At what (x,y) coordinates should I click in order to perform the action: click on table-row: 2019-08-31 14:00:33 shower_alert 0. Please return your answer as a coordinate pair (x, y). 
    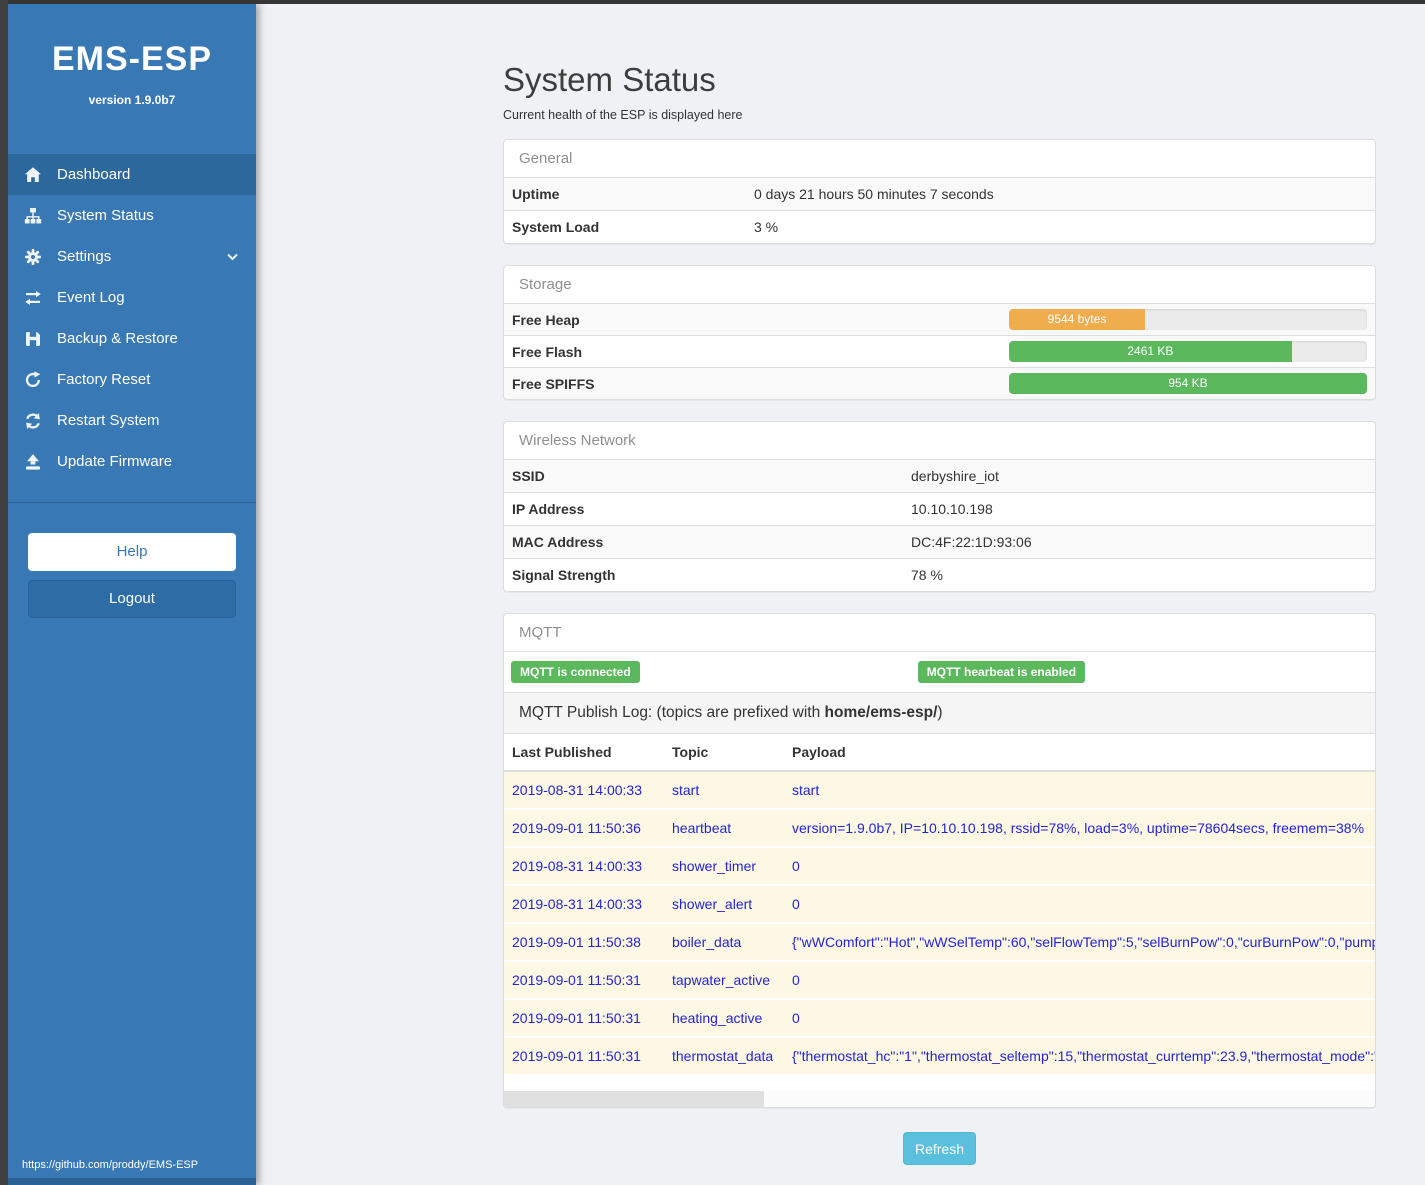
    Looking at the image, I should click on (939, 903).